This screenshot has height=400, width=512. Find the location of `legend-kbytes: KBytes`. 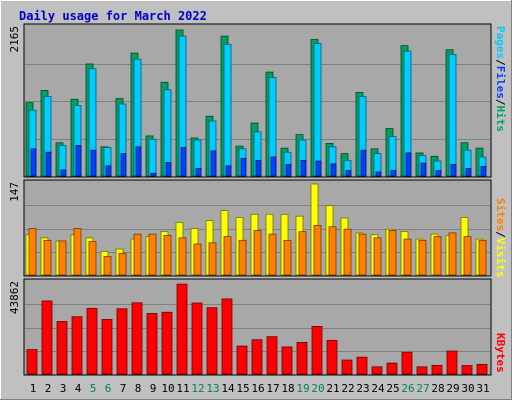

legend-kbytes: KBytes is located at coordinates (500, 353).